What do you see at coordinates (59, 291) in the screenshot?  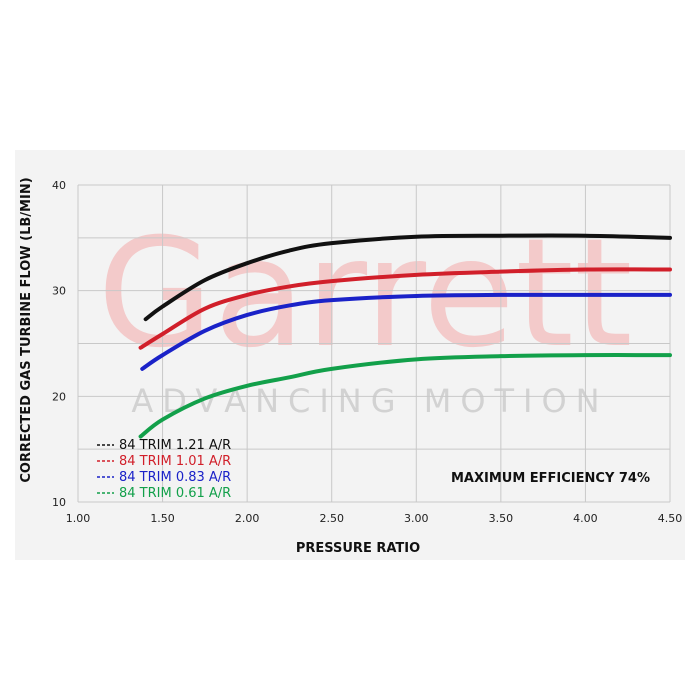 I see `y-tick-label: 30` at bounding box center [59, 291].